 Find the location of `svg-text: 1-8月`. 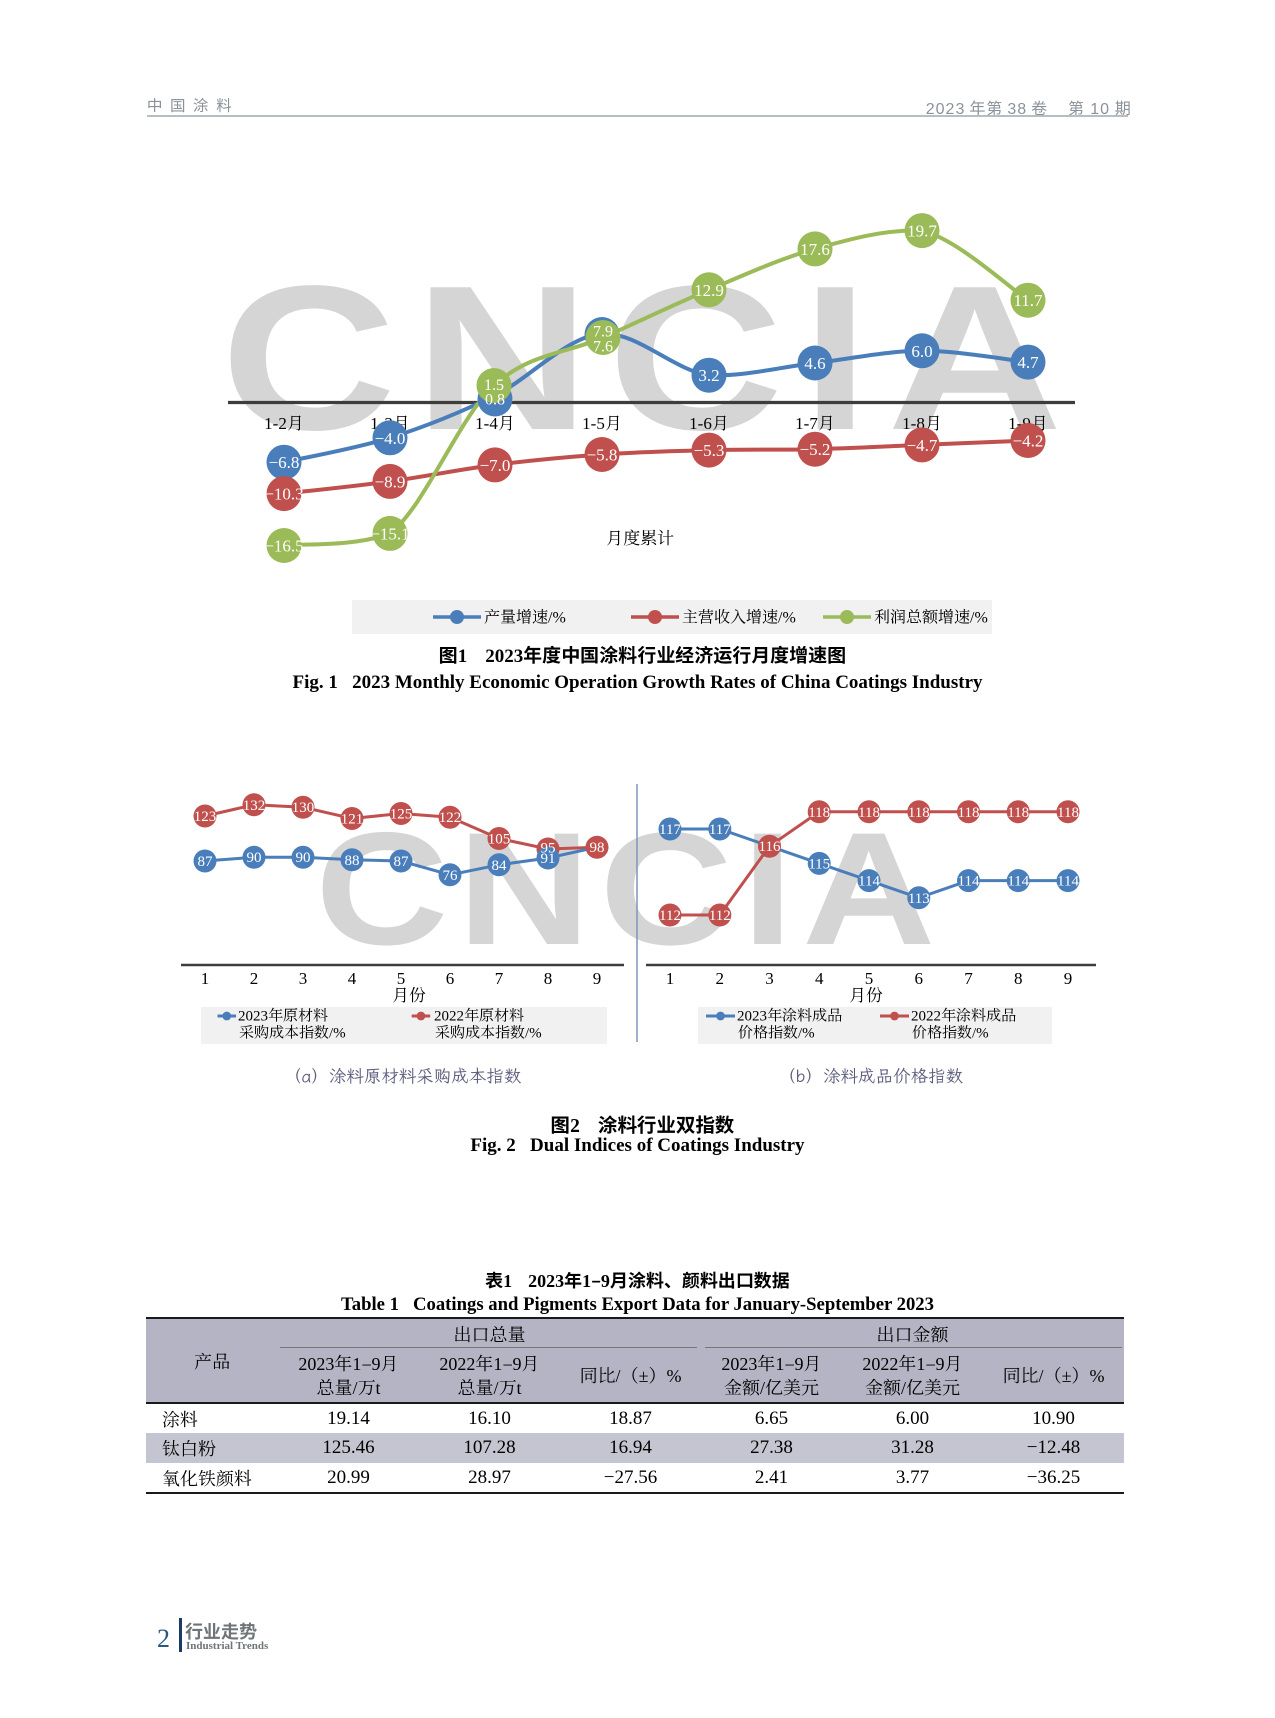

svg-text: 1-8月 is located at coordinates (922, 423).